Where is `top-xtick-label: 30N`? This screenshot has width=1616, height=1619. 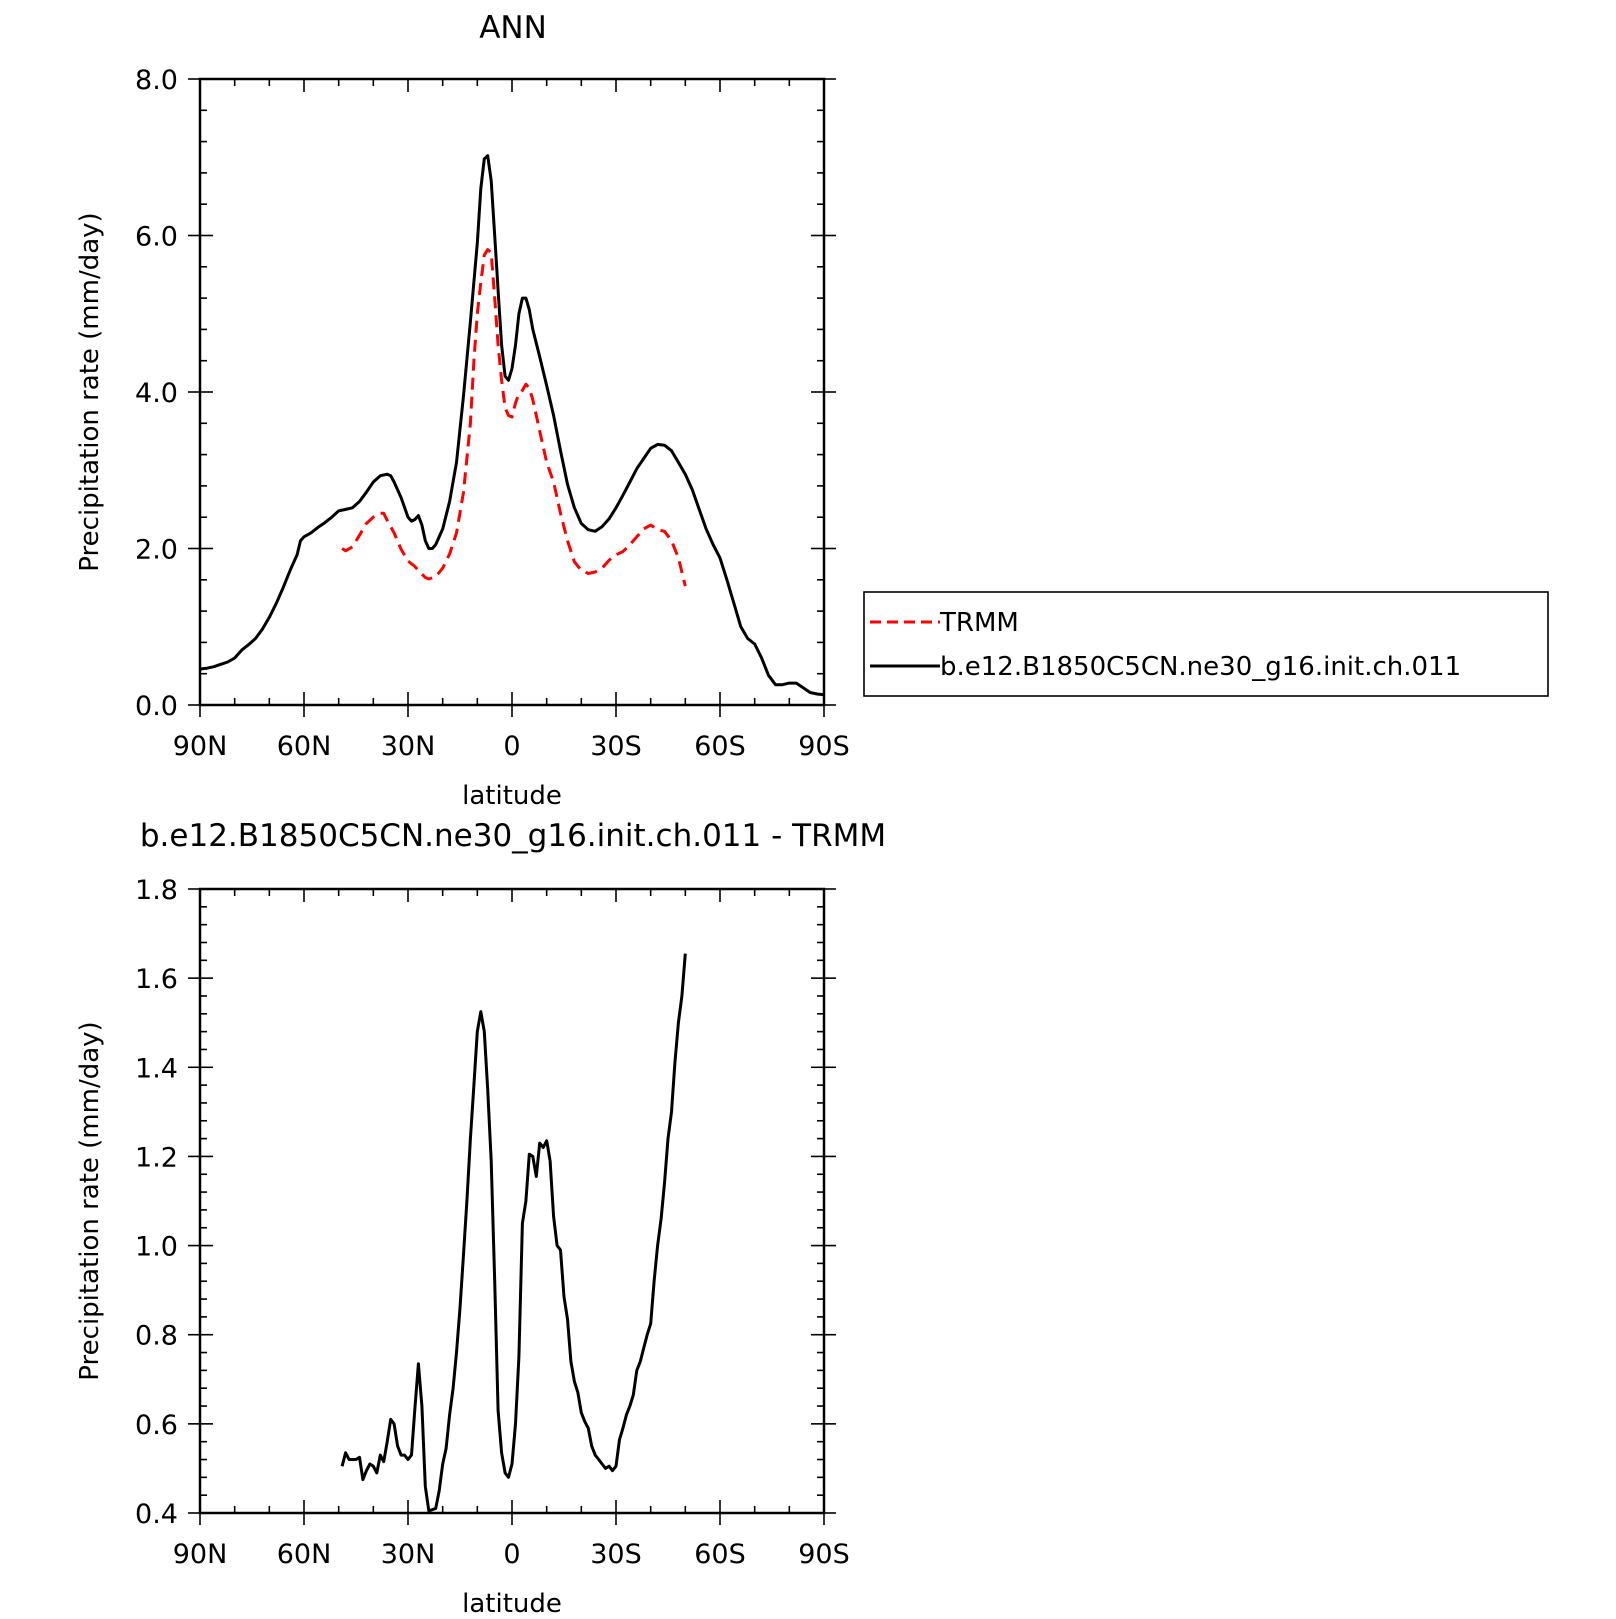
top-xtick-label: 30N is located at coordinates (408, 746).